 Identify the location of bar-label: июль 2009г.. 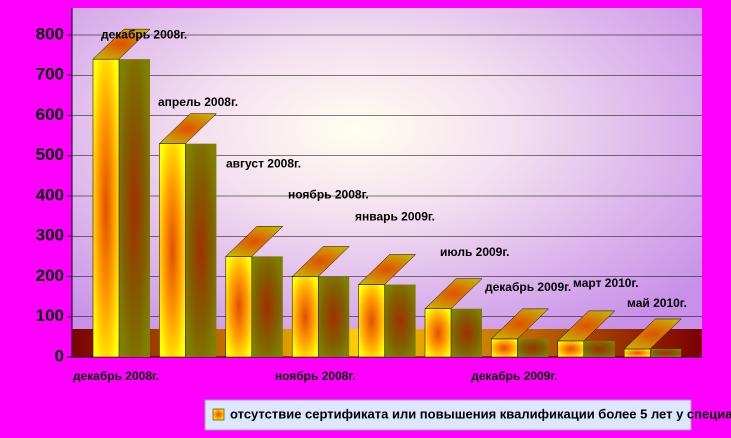
(475, 252).